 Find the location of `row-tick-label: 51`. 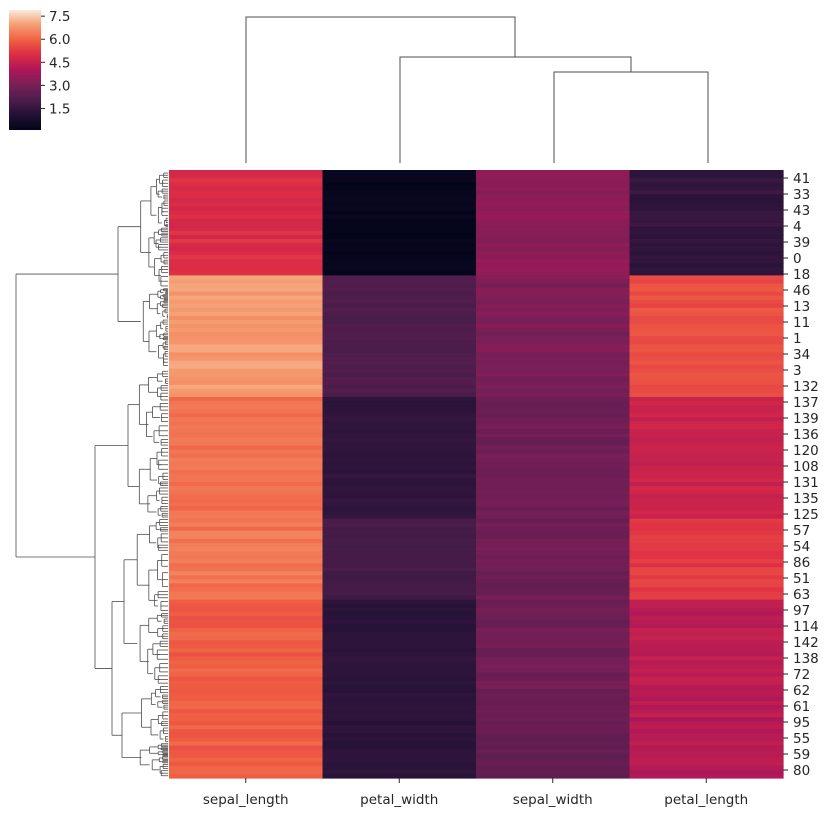

row-tick-label: 51 is located at coordinates (801, 579).